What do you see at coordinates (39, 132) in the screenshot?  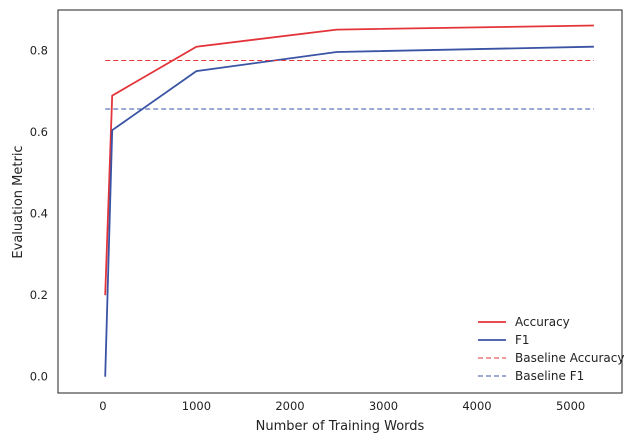 I see `y-tick-label: 0.6` at bounding box center [39, 132].